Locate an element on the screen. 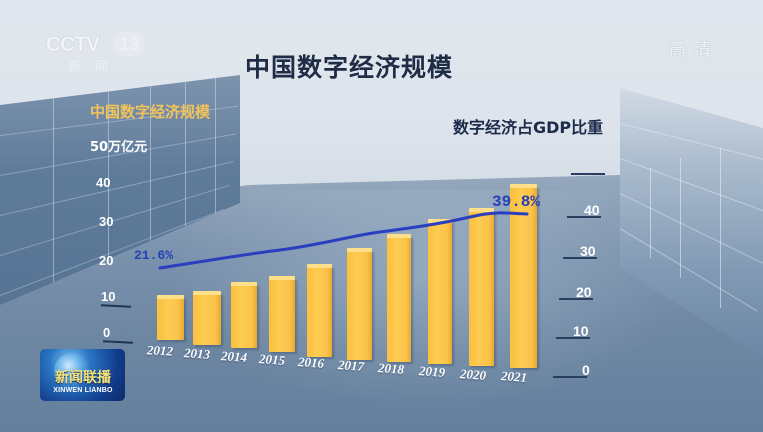  left-axis-tick-0: 0 is located at coordinates (107, 332).